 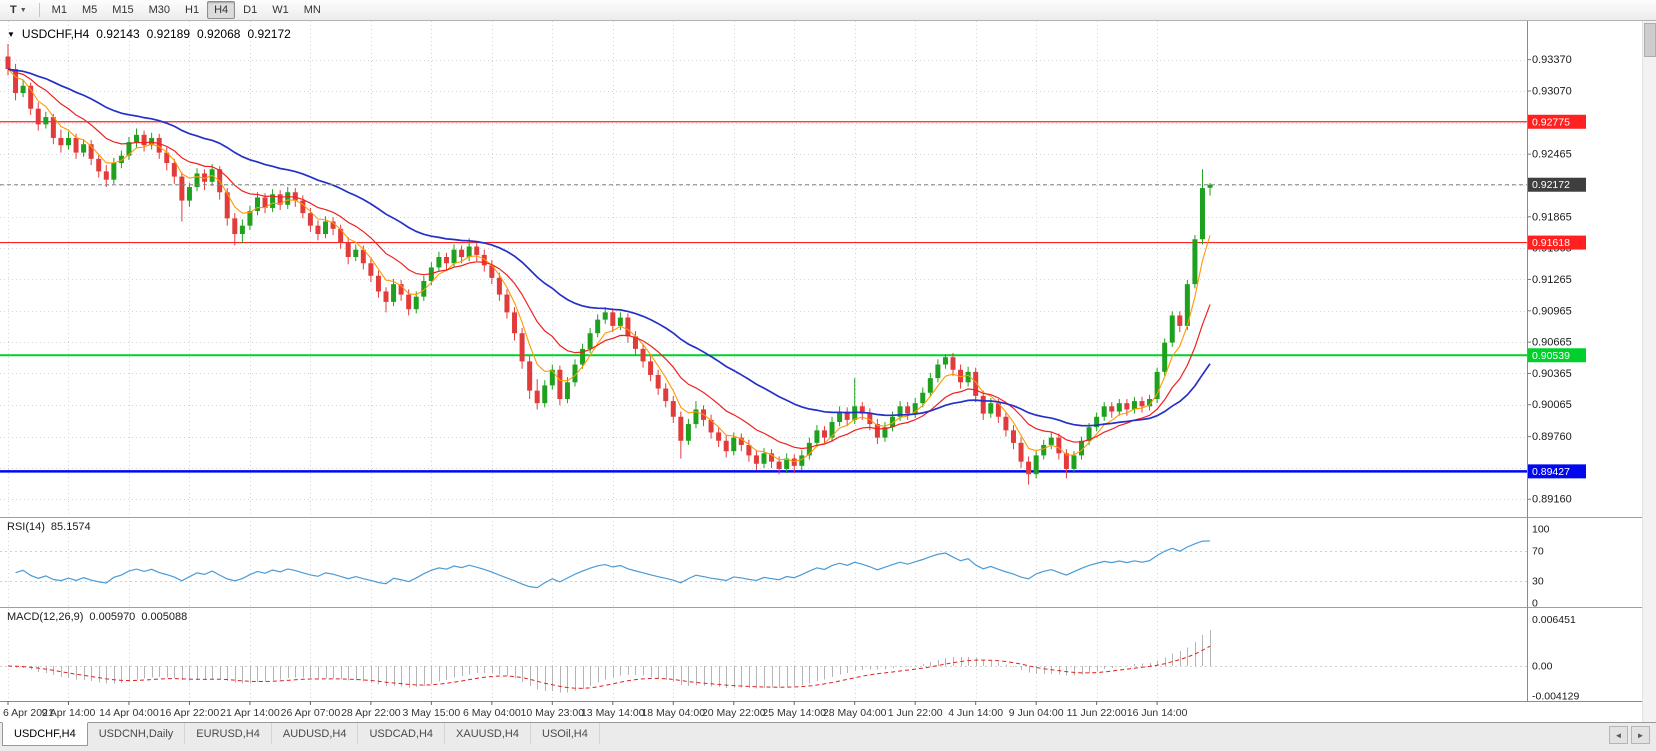 I want to click on tab-scroll-left-button: ◄, so click(x=1618, y=735).